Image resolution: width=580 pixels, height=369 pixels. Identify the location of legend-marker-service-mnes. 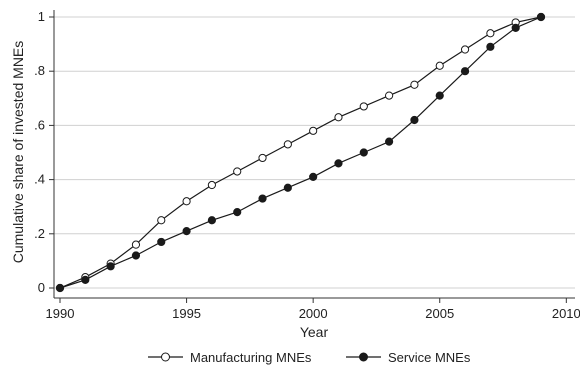
(363, 357).